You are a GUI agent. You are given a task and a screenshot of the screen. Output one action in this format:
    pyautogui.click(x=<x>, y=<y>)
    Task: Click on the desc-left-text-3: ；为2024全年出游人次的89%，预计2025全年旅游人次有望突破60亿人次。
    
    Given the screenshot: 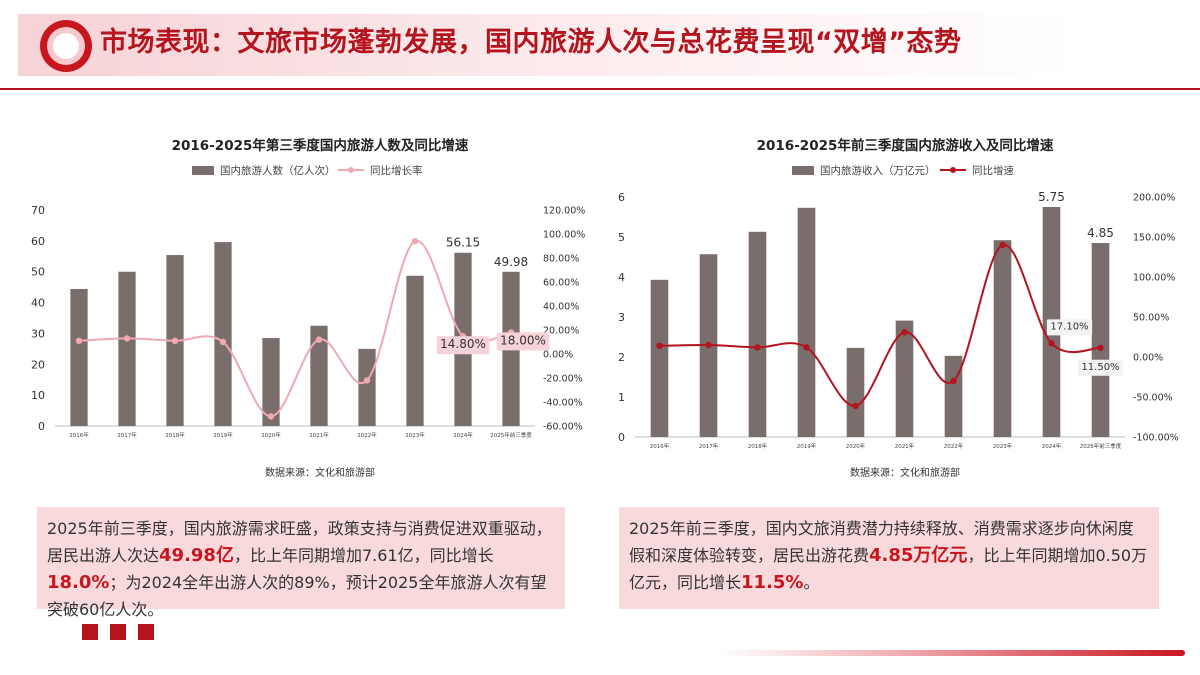 What is the action you would take?
    pyautogui.click(x=297, y=596)
    